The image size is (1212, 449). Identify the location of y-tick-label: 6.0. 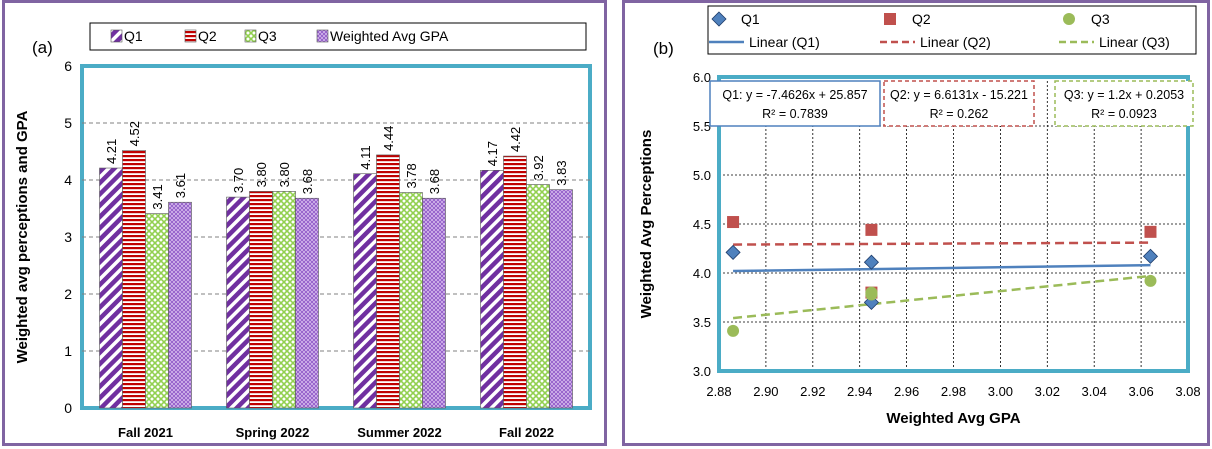
(702, 77).